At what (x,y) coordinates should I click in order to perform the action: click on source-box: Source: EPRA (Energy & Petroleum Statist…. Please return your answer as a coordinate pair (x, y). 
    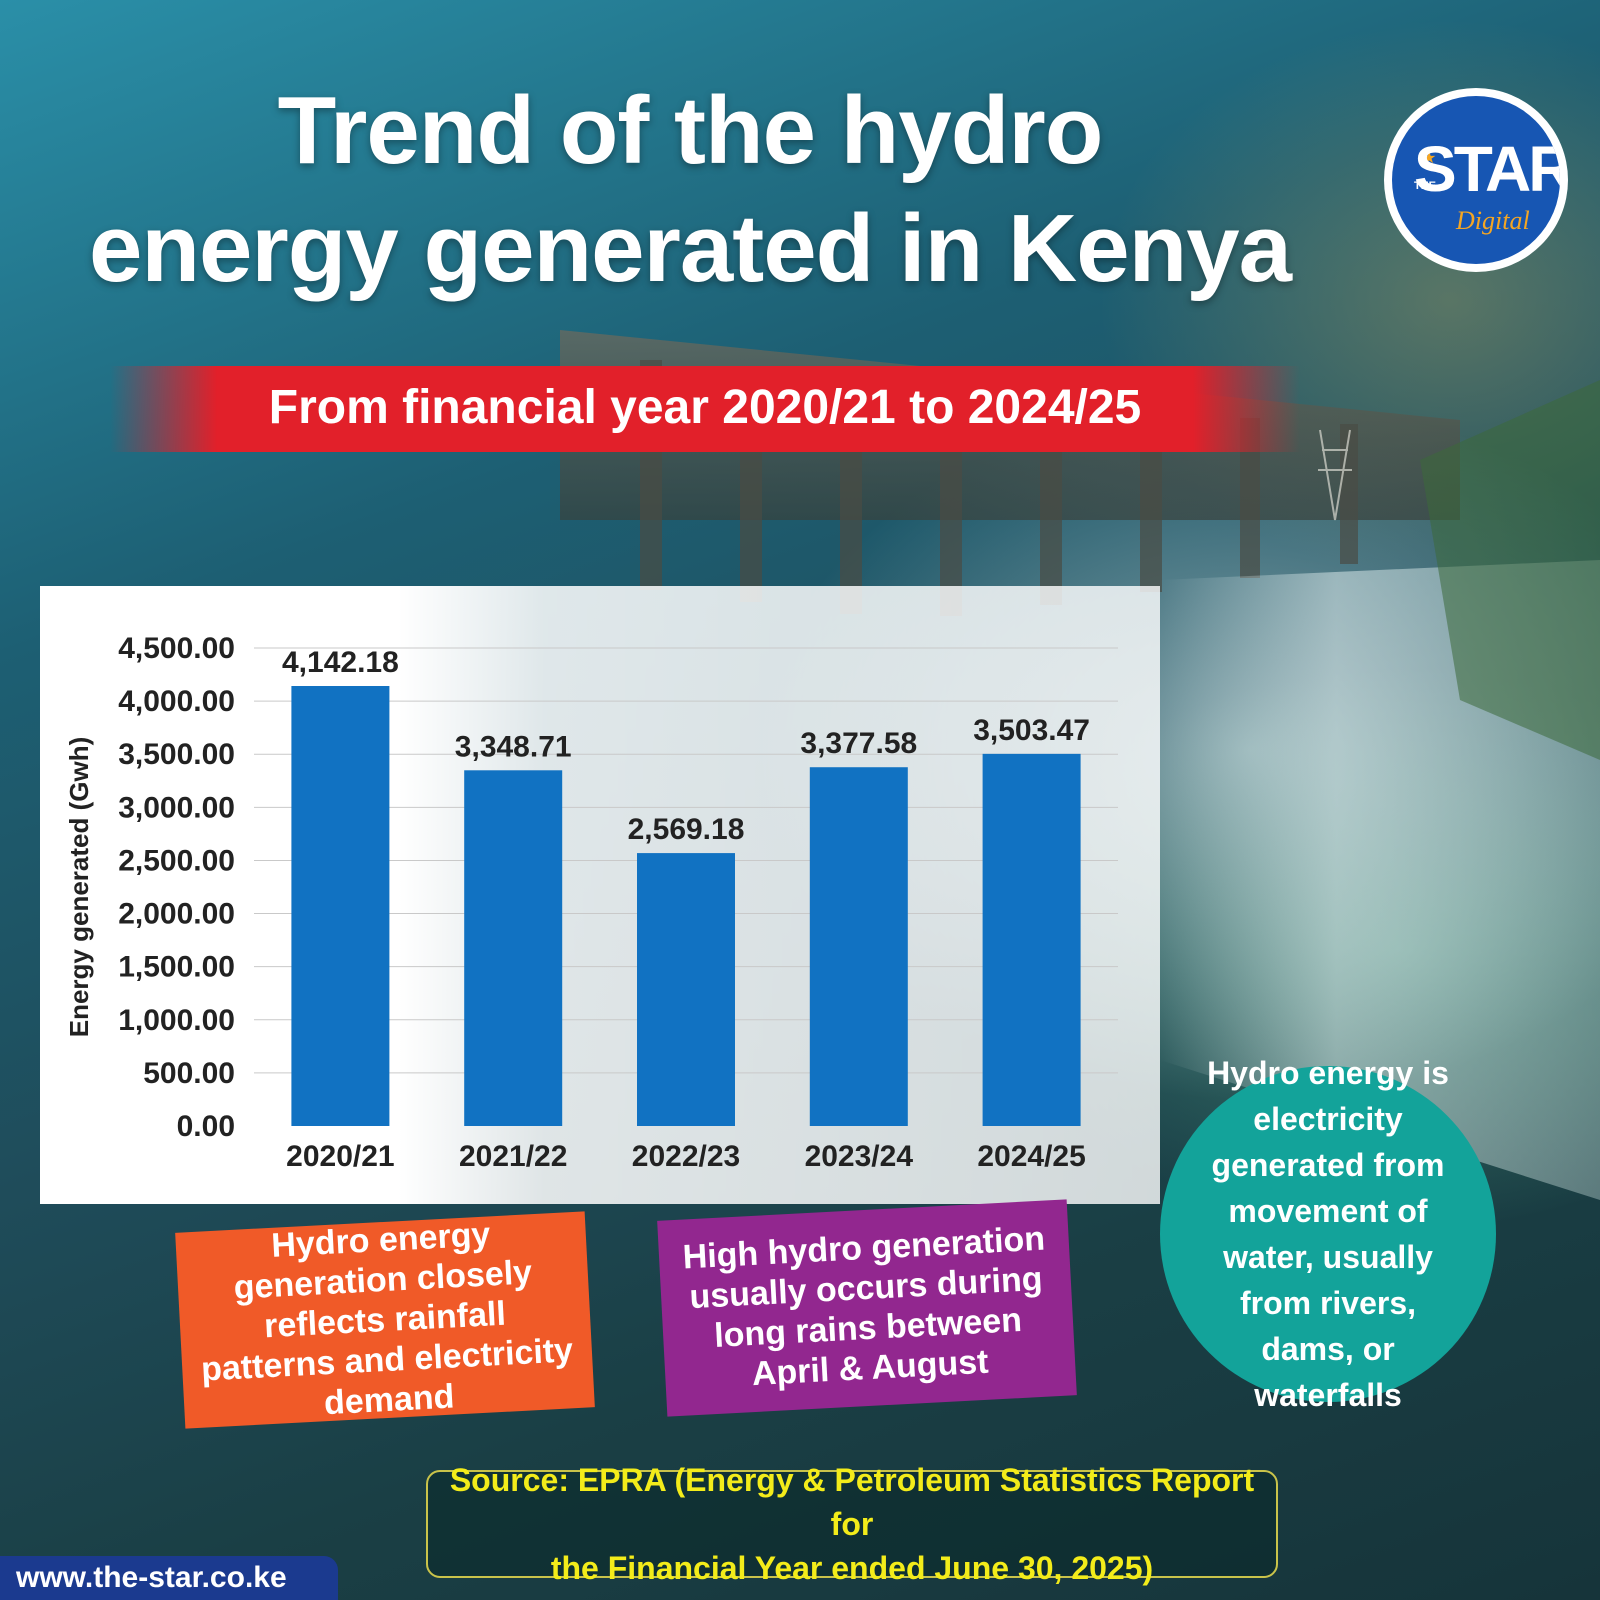
    Looking at the image, I should click on (852, 1524).